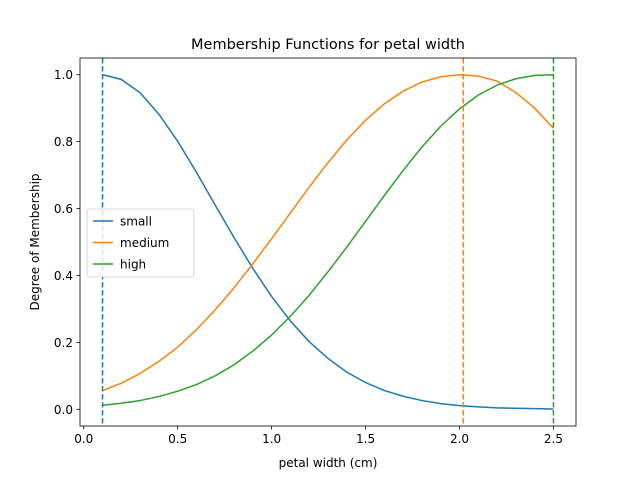 The width and height of the screenshot is (640, 480). I want to click on y-tick-label: 0.2, so click(63, 343).